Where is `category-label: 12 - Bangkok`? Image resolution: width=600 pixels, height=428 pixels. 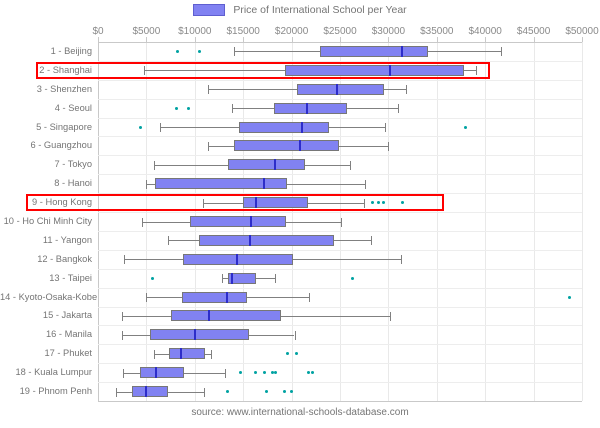
category-label: 12 - Bangkok is located at coordinates (64, 258).